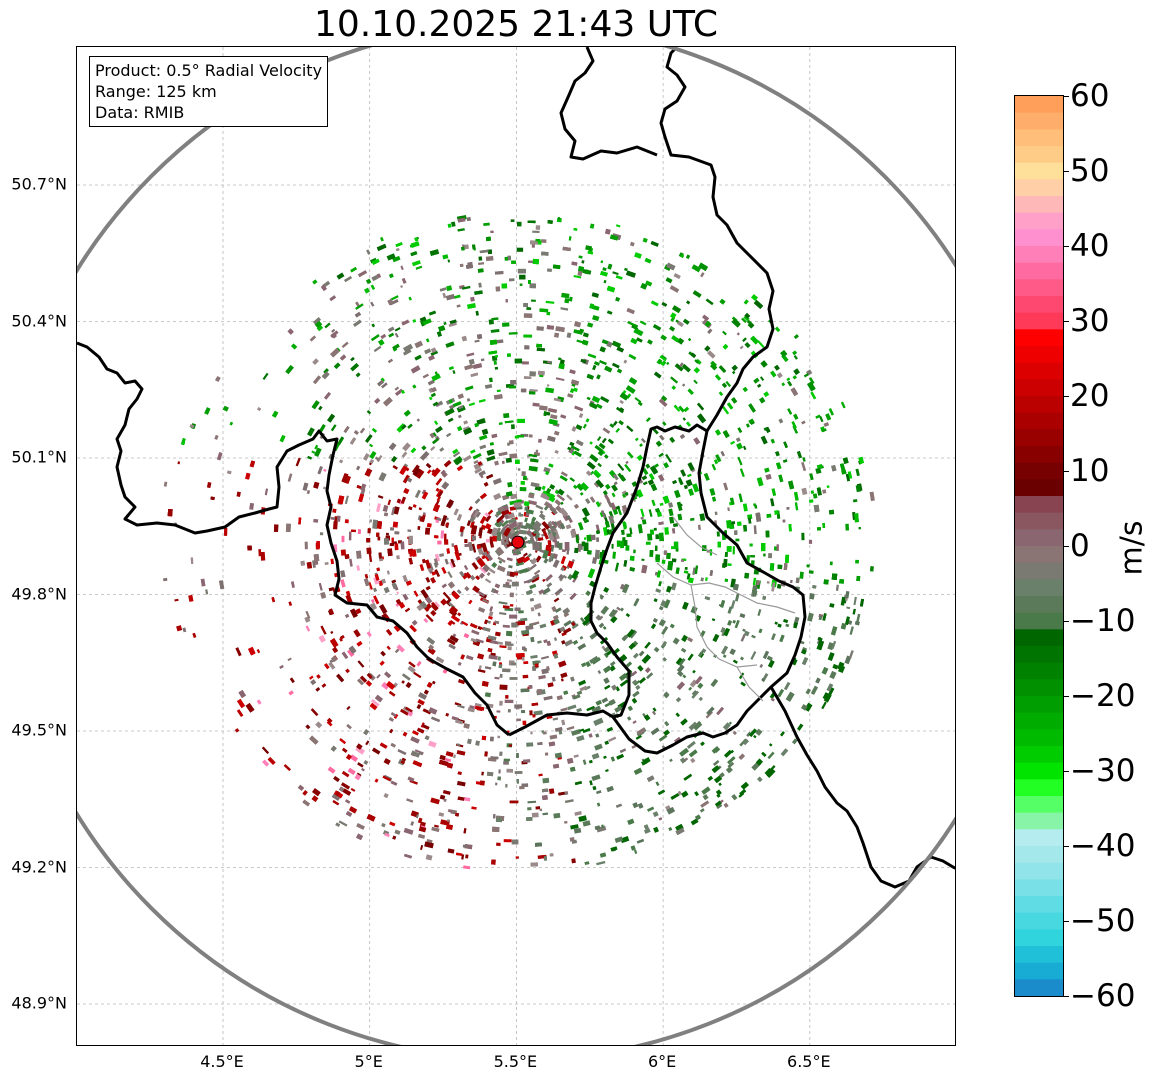  What do you see at coordinates (726, 609) in the screenshot?
I see `internal-boundaries` at bounding box center [726, 609].